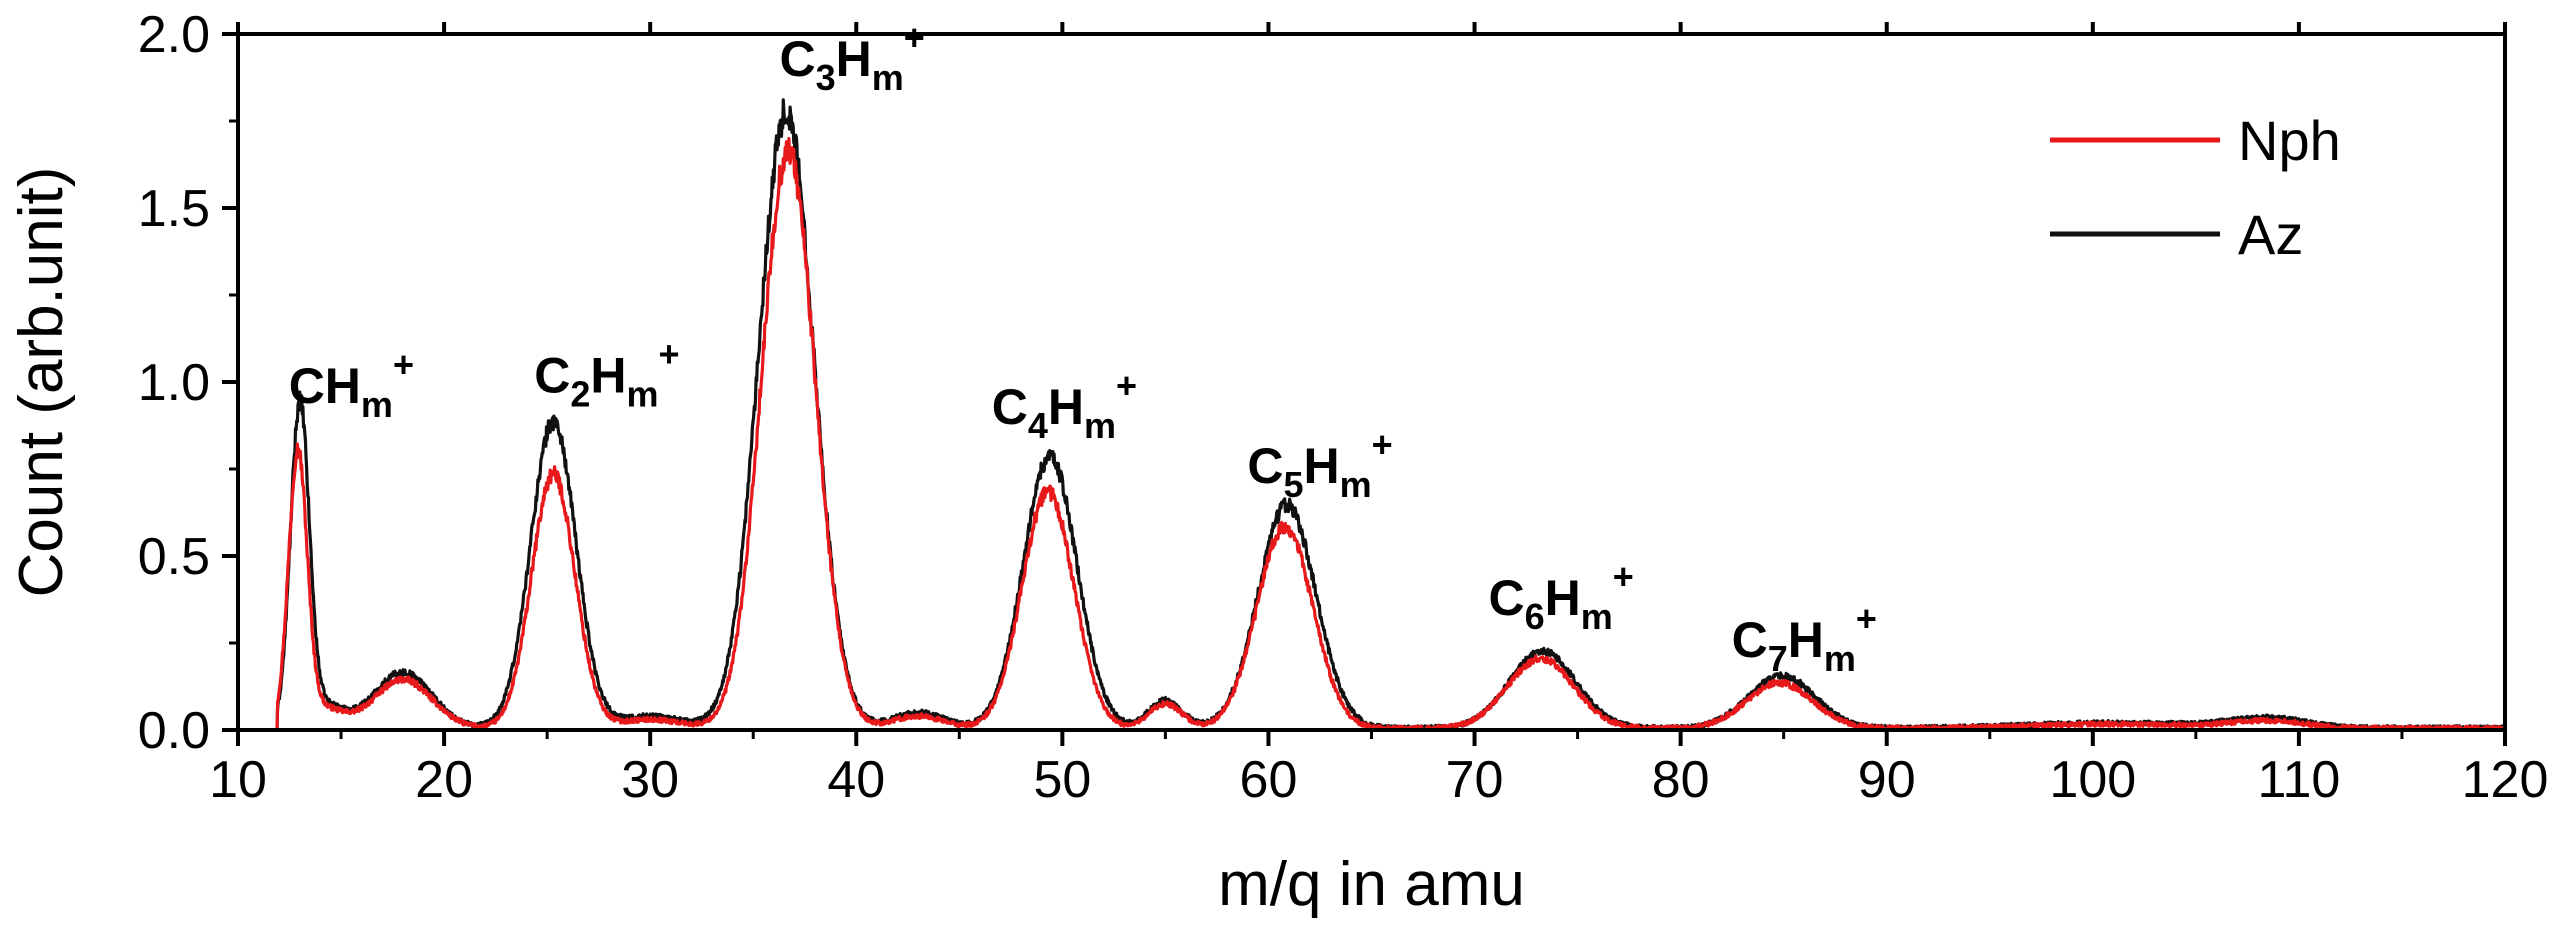 Image resolution: width=2558 pixels, height=936 pixels. I want to click on x-tick-label: 50, so click(1062, 780).